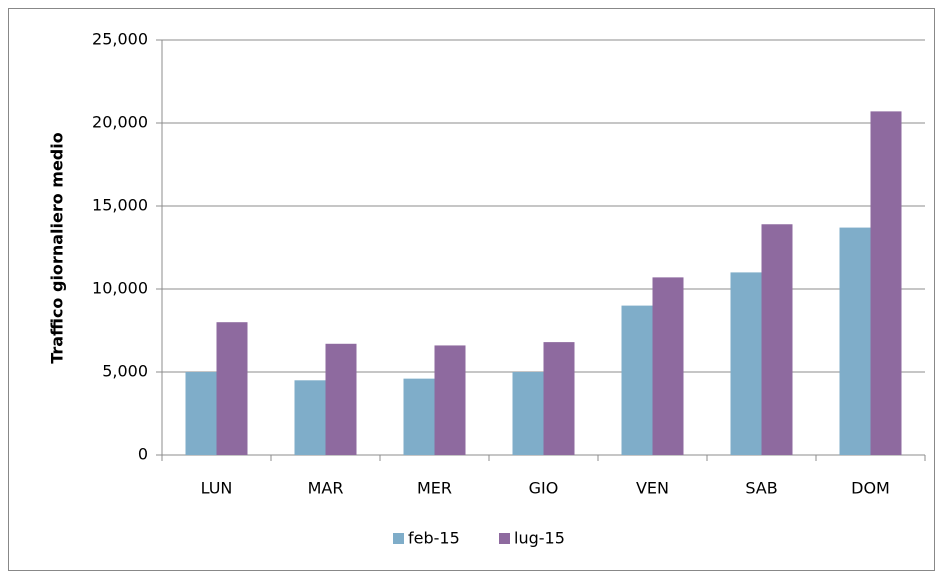  Describe the element at coordinates (125, 371) in the screenshot. I see `y-tick-label: 5,000` at that location.